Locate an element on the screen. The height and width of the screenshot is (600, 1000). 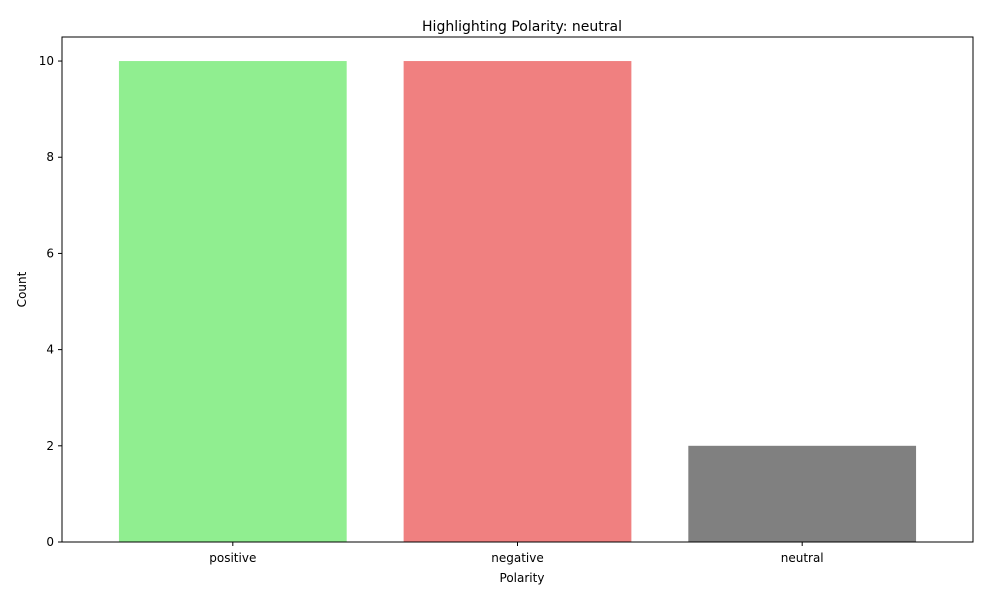
y-tick-label: 6 is located at coordinates (50, 253).